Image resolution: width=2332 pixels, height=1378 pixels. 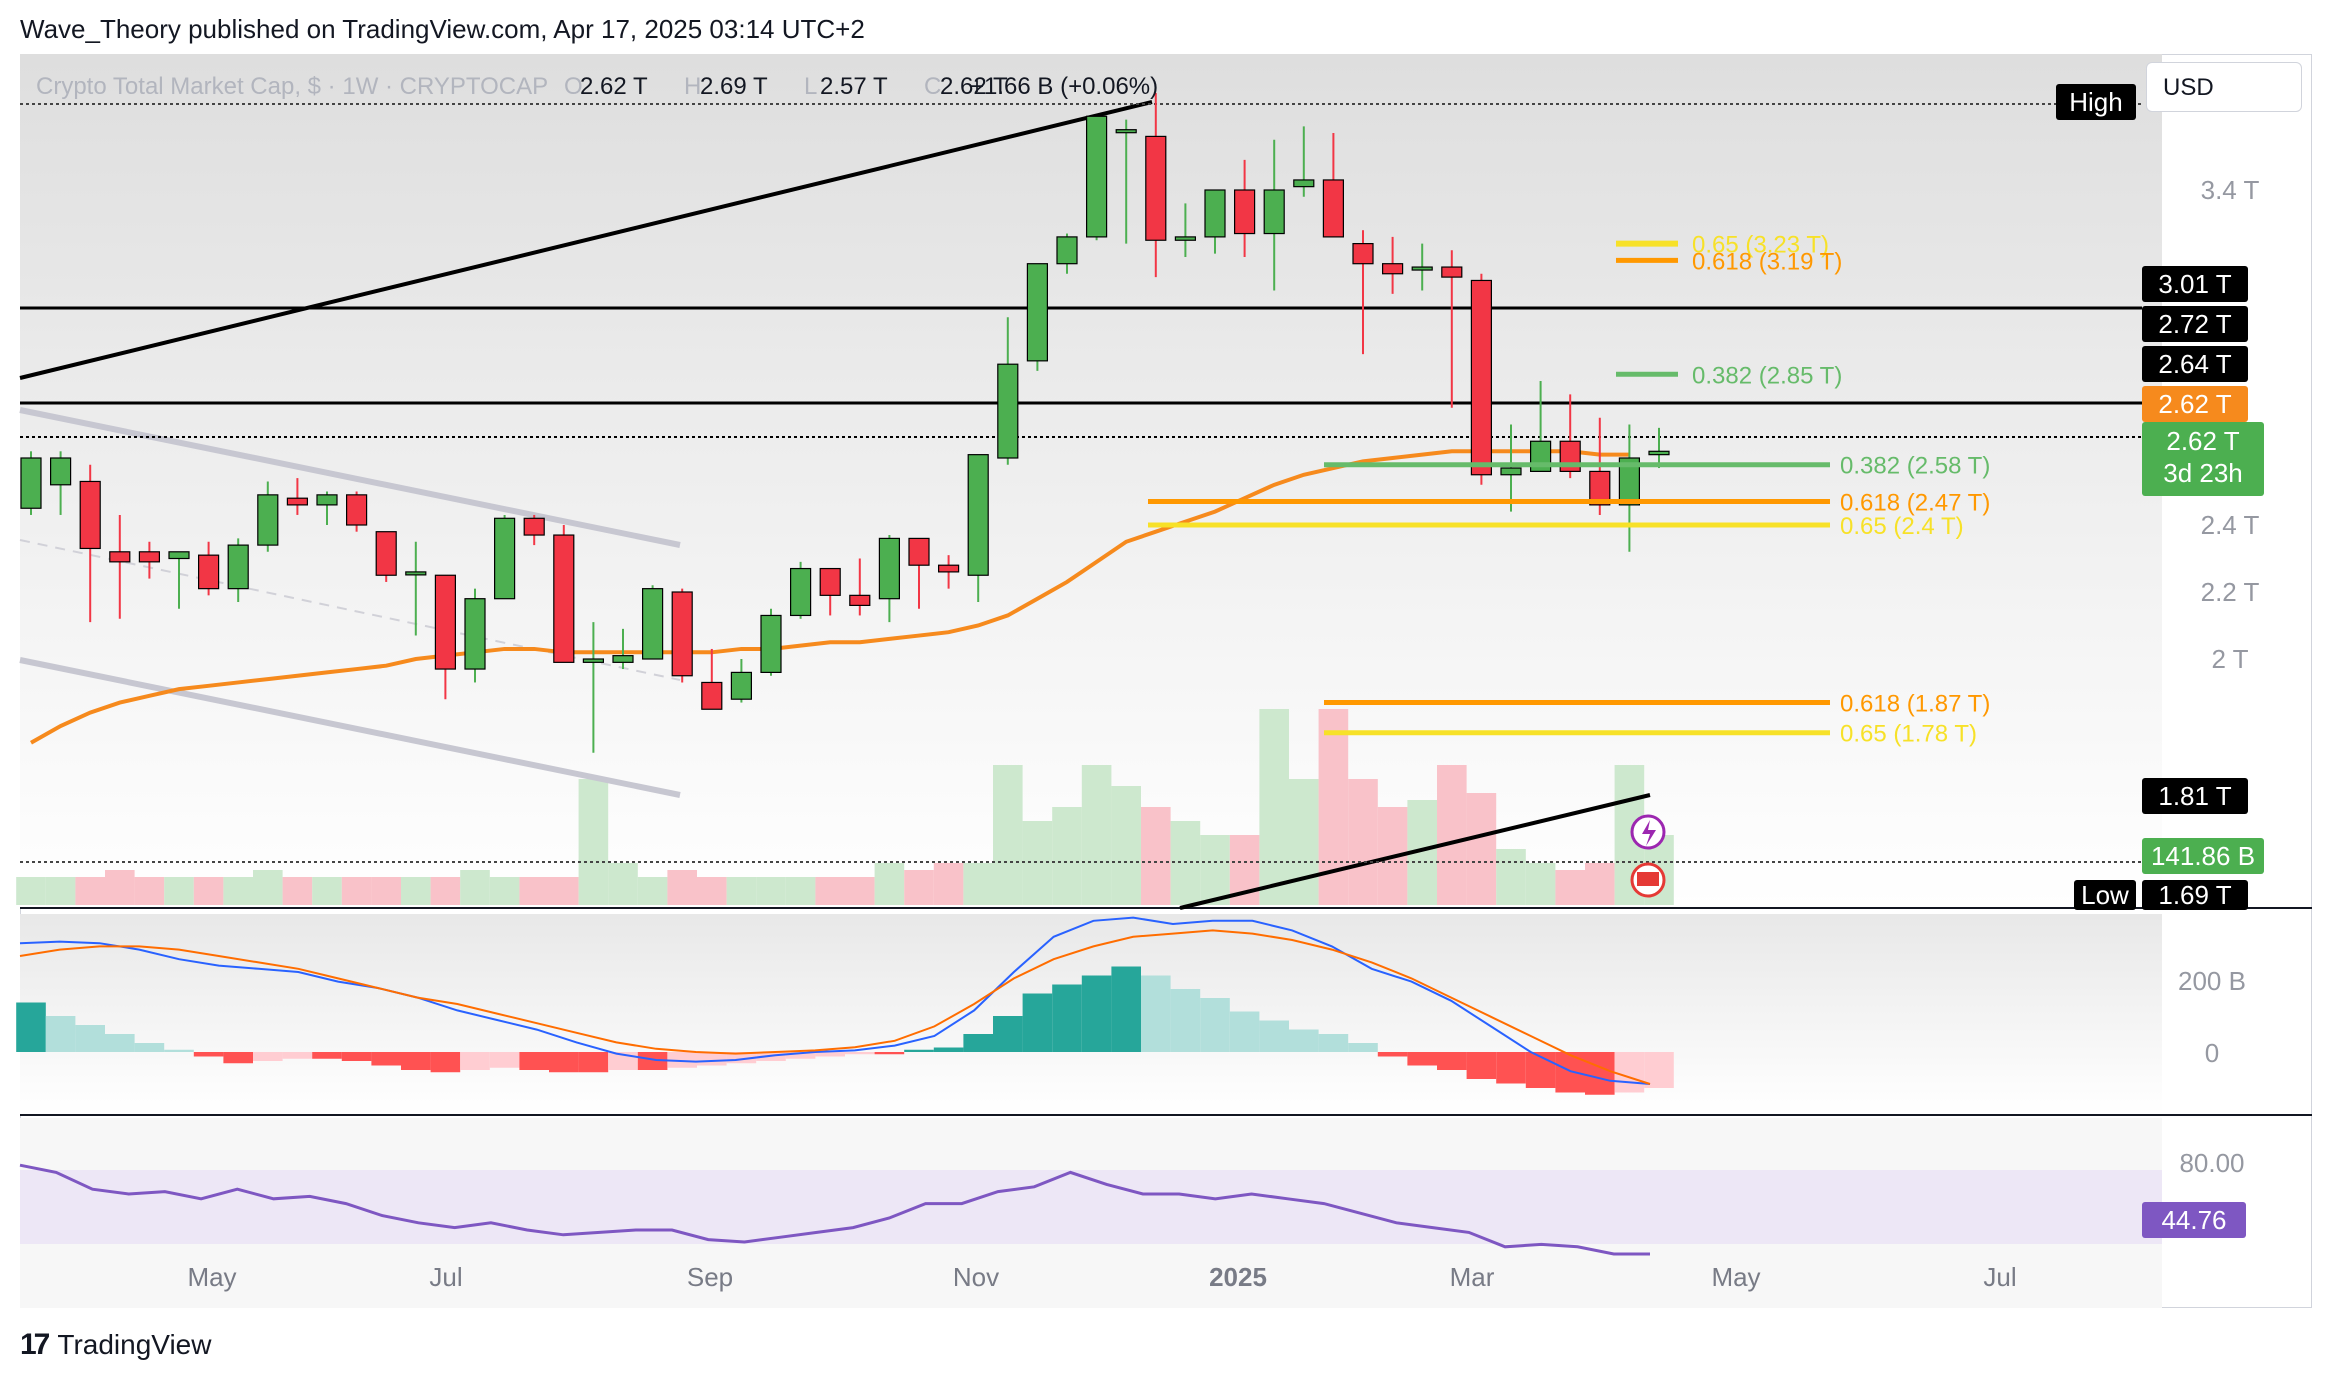 I want to click on fib-level-label: 0.618 (2.47 T), so click(x=1915, y=503).